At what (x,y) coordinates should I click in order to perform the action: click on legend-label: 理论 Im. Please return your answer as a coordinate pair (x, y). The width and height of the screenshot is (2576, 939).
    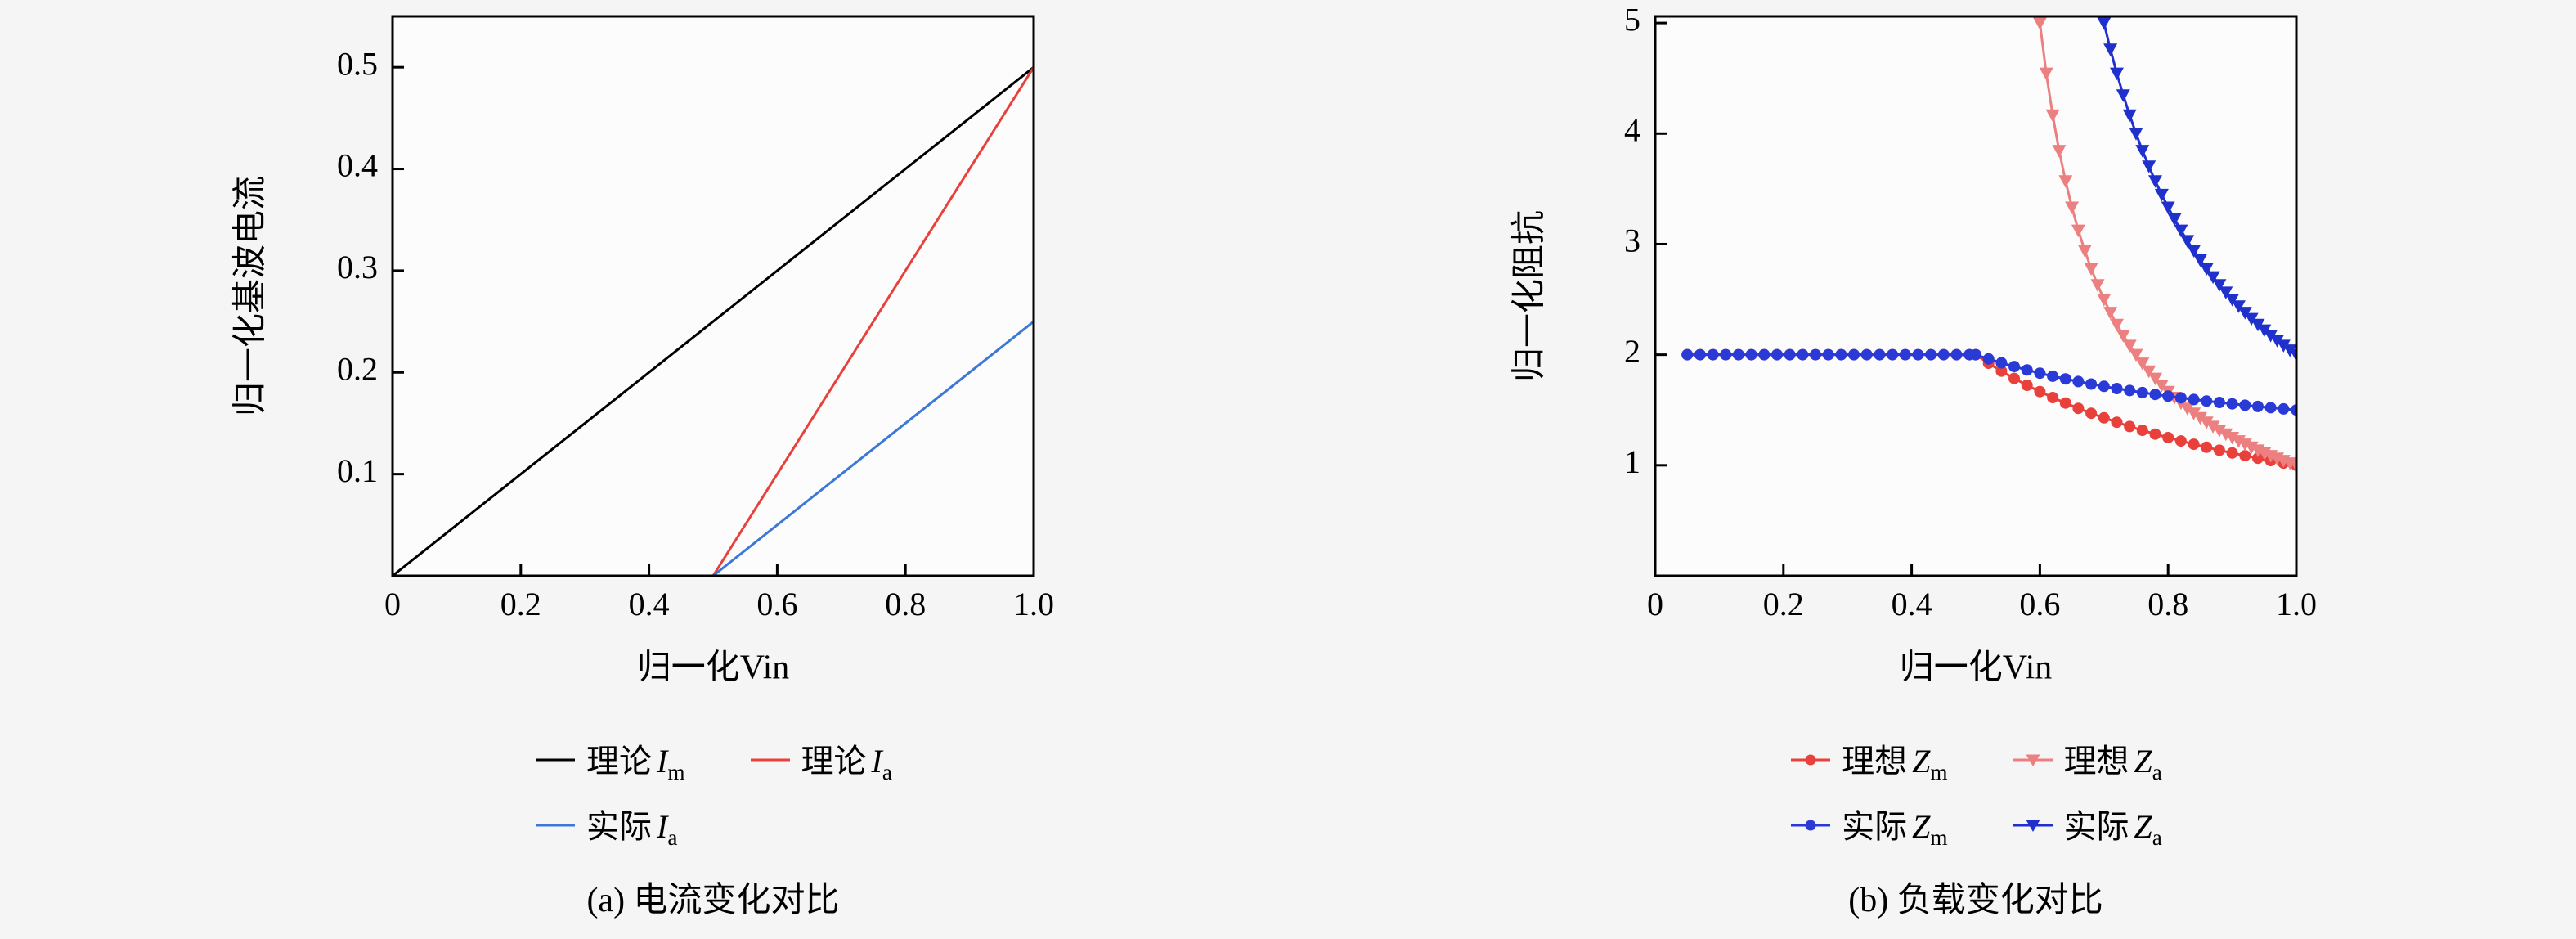
    Looking at the image, I should click on (635, 763).